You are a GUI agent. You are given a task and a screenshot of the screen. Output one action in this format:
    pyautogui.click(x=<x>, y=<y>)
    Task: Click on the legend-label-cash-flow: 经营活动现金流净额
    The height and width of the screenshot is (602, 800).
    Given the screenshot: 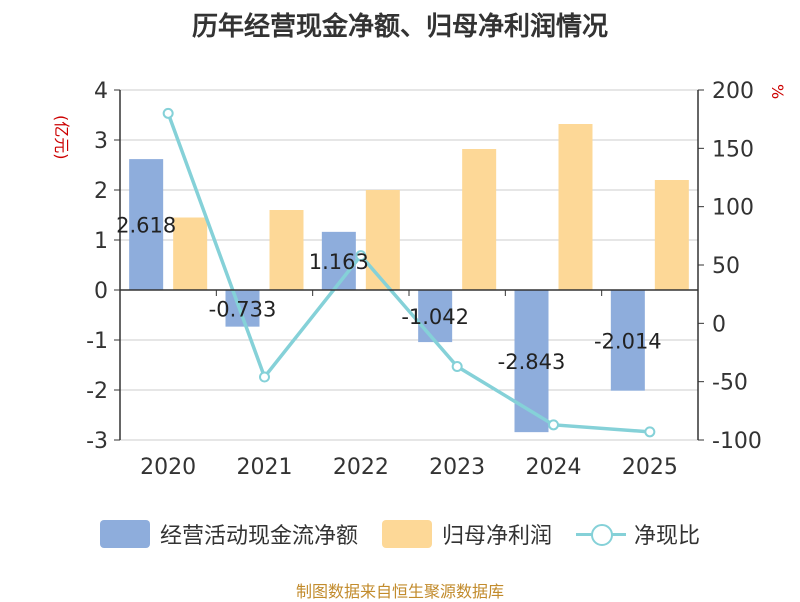 What is the action you would take?
    pyautogui.click(x=258, y=536)
    